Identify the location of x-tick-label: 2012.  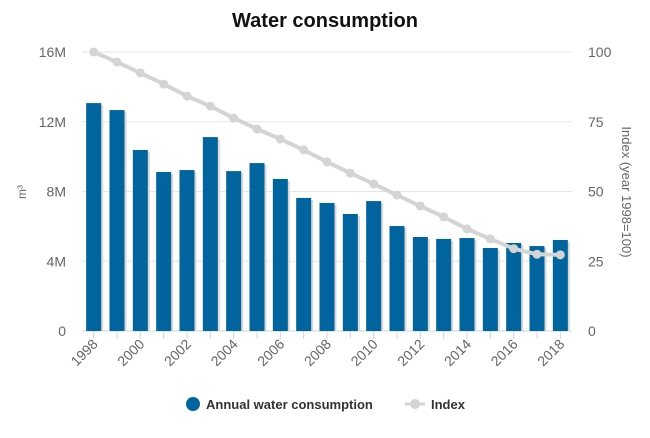
(410, 352).